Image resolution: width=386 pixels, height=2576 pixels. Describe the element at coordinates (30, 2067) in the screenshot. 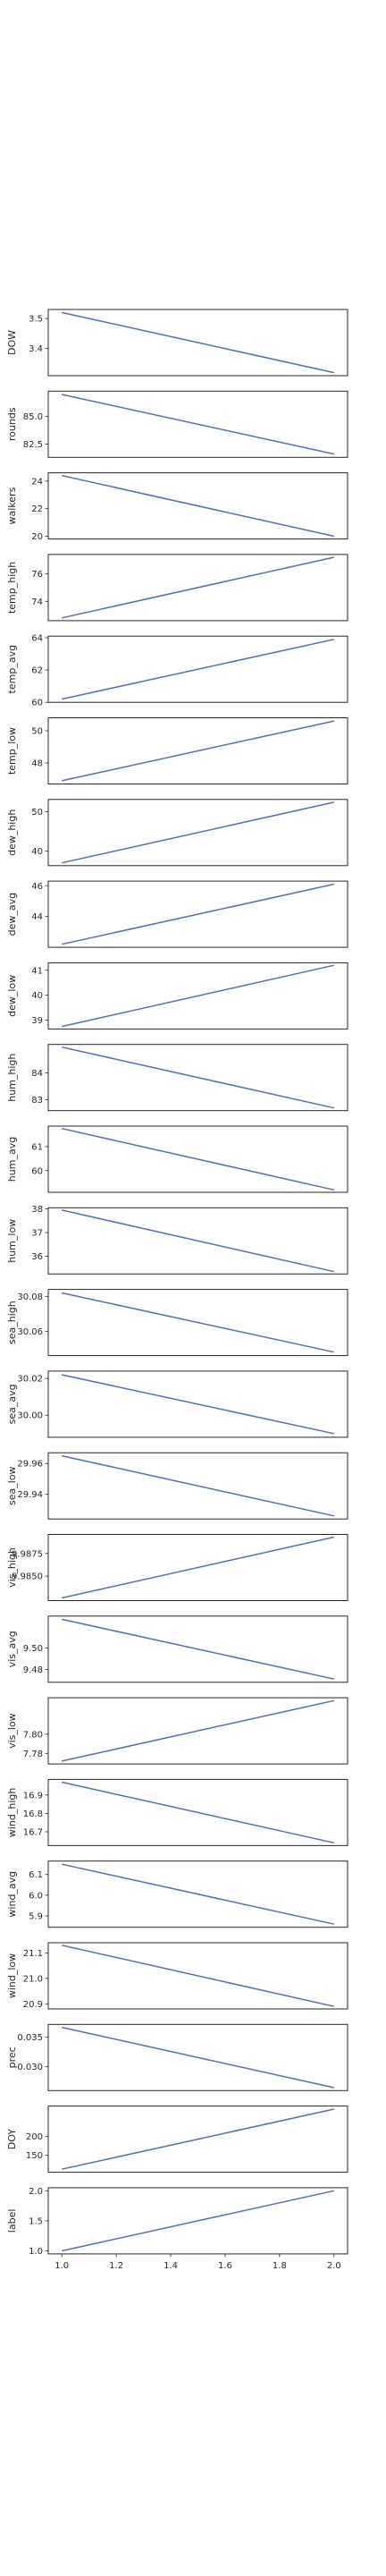

I see `y-tick-label: 0.030` at that location.